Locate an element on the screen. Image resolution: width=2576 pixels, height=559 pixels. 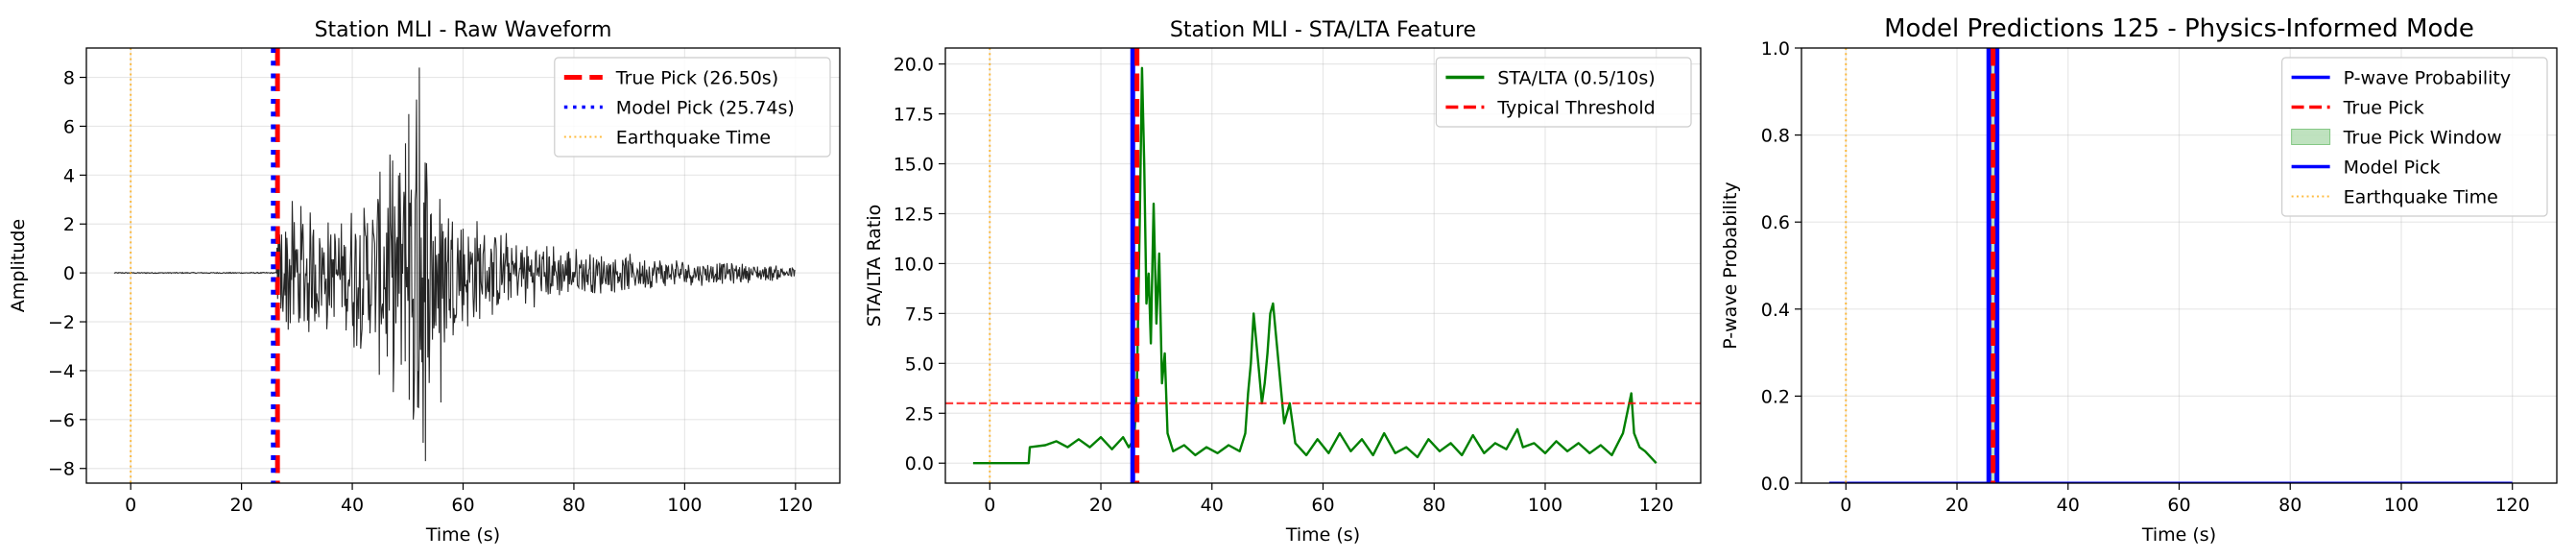
predictions-y-tick-label: 1.0 is located at coordinates (1775, 49).